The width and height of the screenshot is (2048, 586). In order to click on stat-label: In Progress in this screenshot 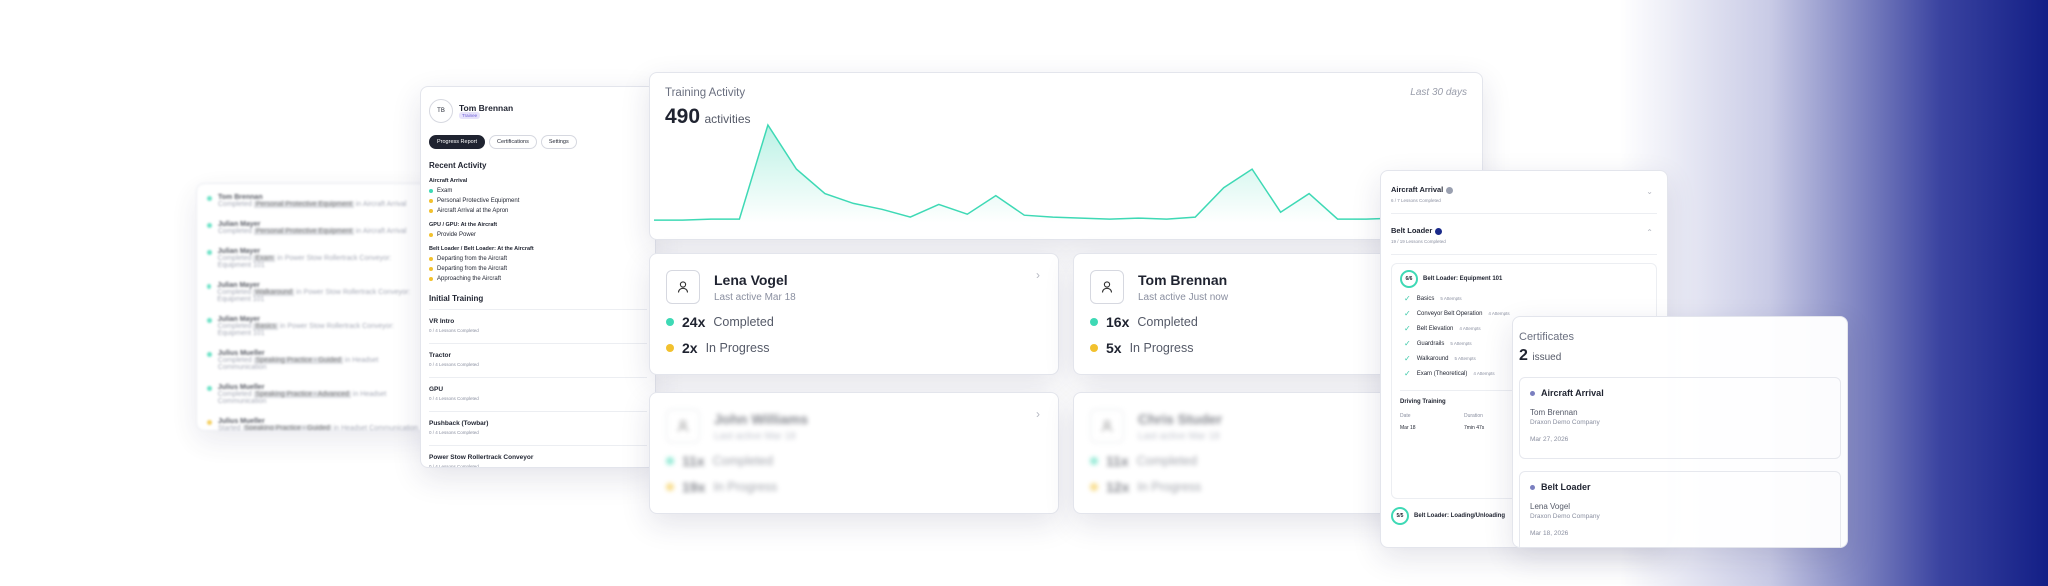, I will do `click(745, 487)`.